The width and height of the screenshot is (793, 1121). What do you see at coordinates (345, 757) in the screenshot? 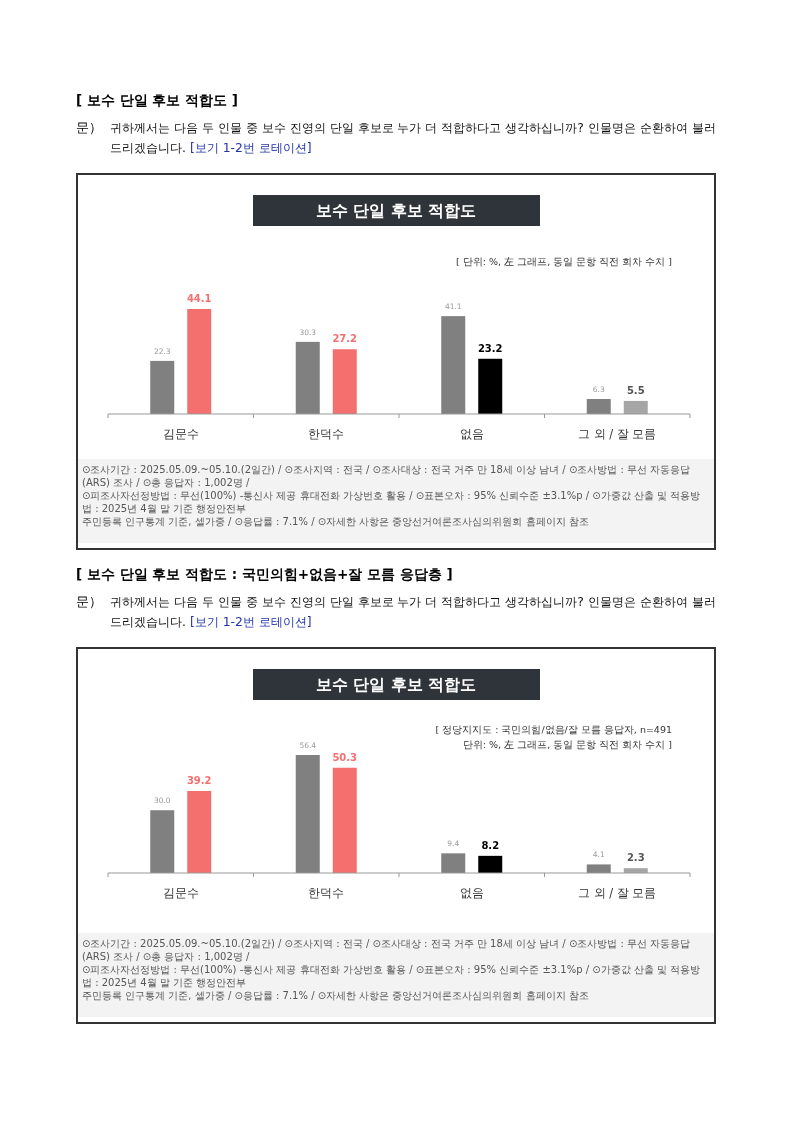
I see `data-label: 50.3` at bounding box center [345, 757].